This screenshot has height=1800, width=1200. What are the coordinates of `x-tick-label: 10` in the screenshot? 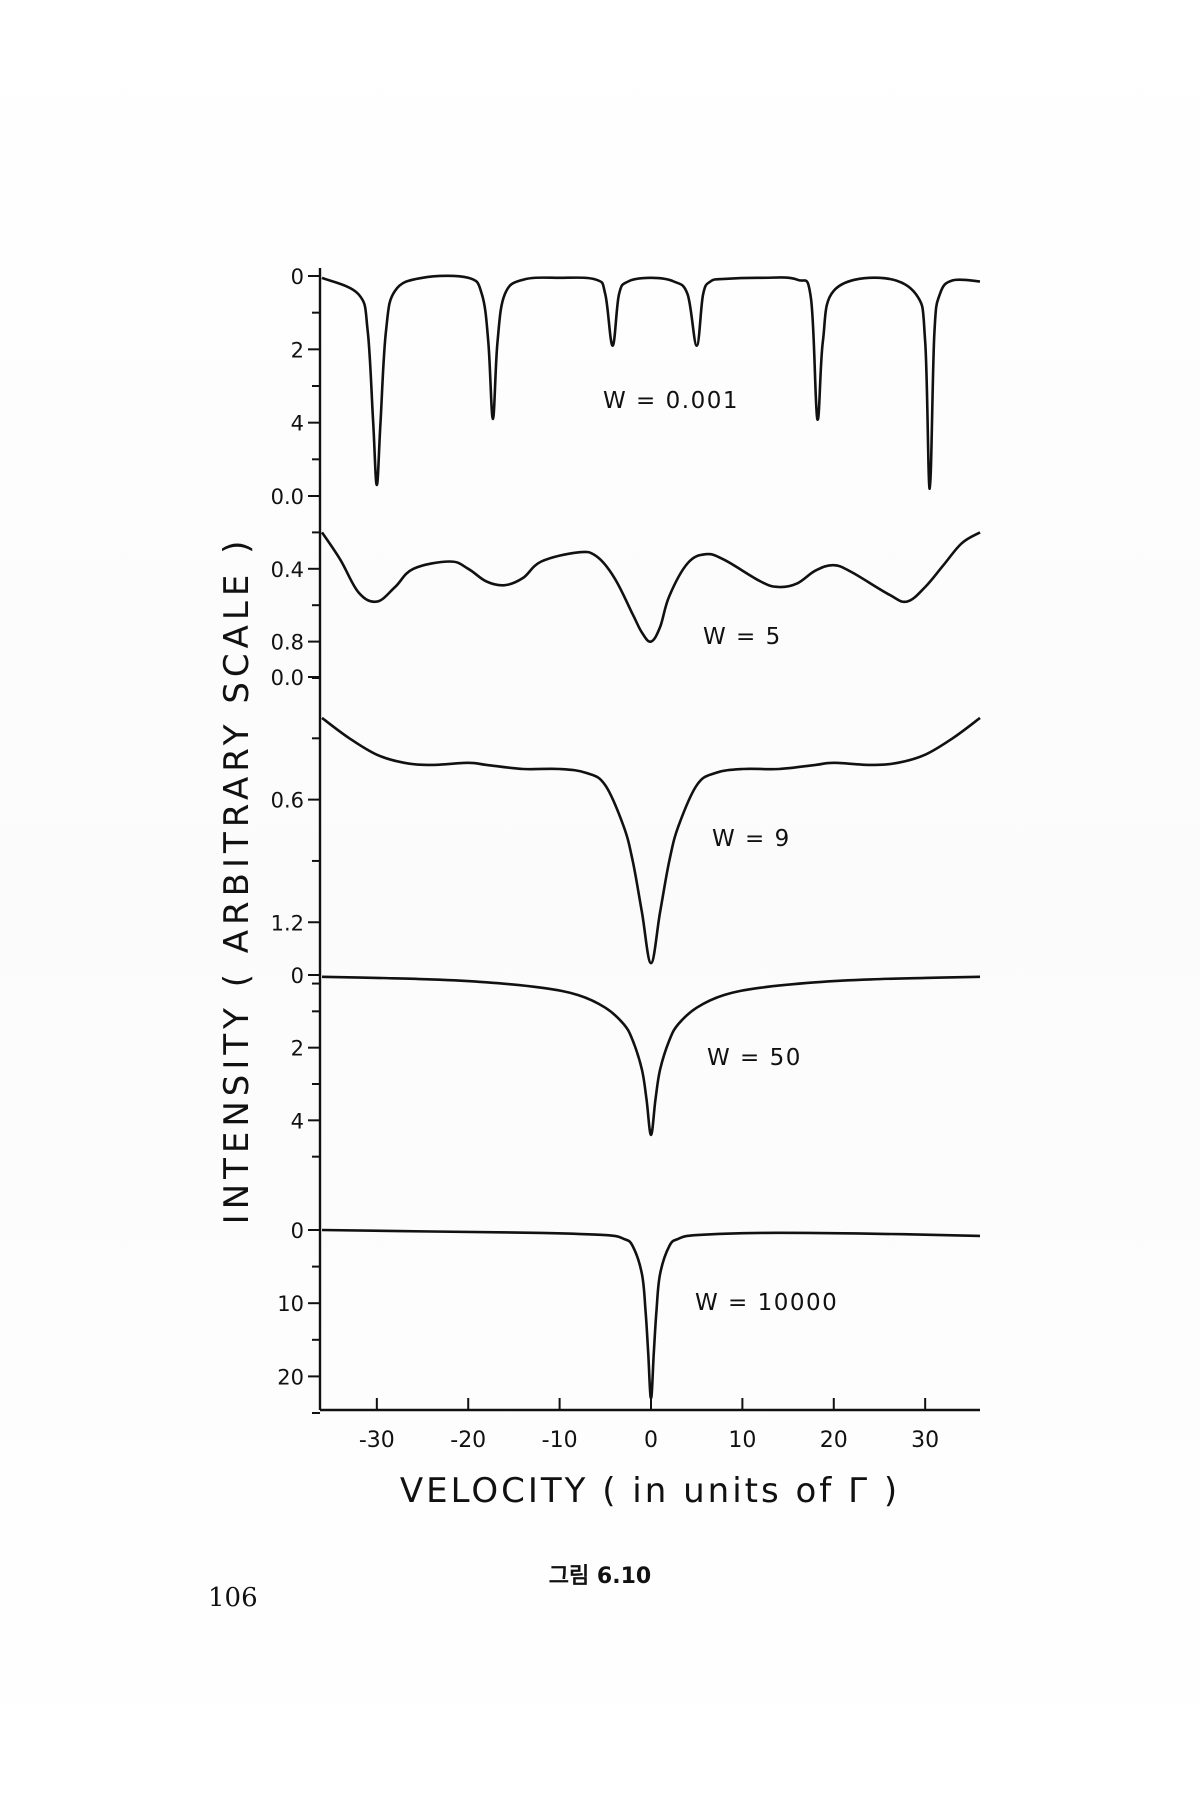 It's located at (742, 1440).